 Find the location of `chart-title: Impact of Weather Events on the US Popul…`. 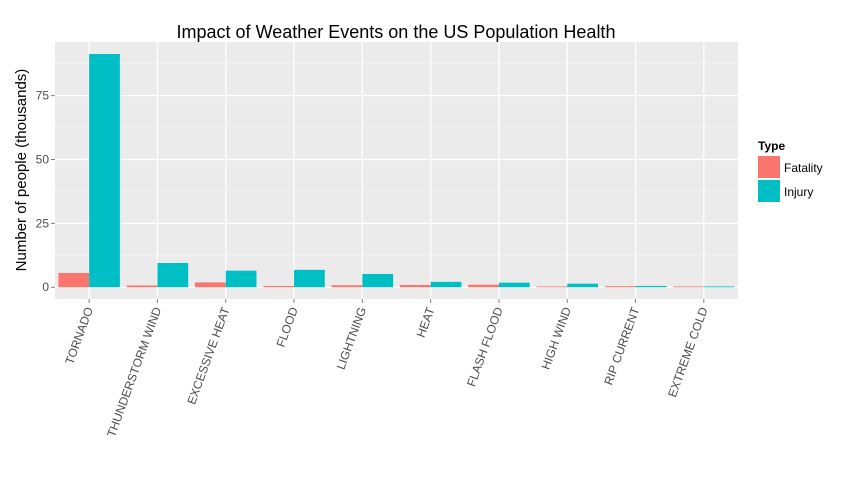

chart-title: Impact of Weather Events on the US Popul… is located at coordinates (396, 32).